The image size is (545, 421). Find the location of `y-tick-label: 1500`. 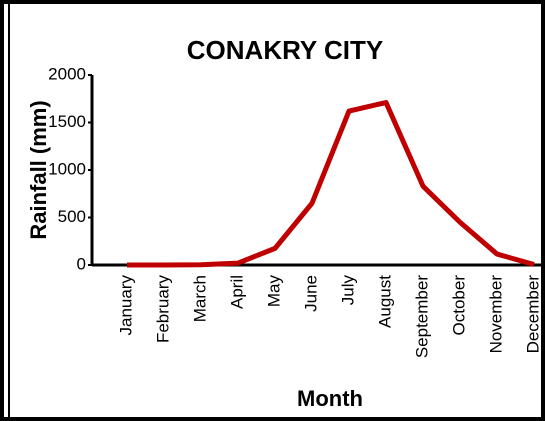

y-tick-label: 1500 is located at coordinates (67, 121).